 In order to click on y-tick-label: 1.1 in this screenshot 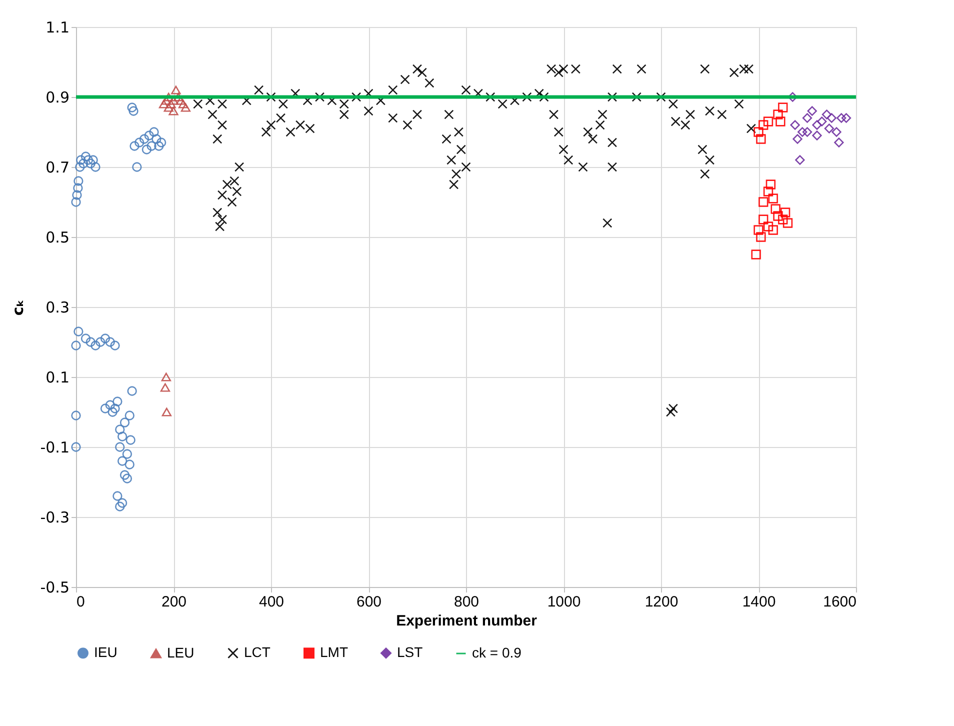, I will do `click(58, 27)`.